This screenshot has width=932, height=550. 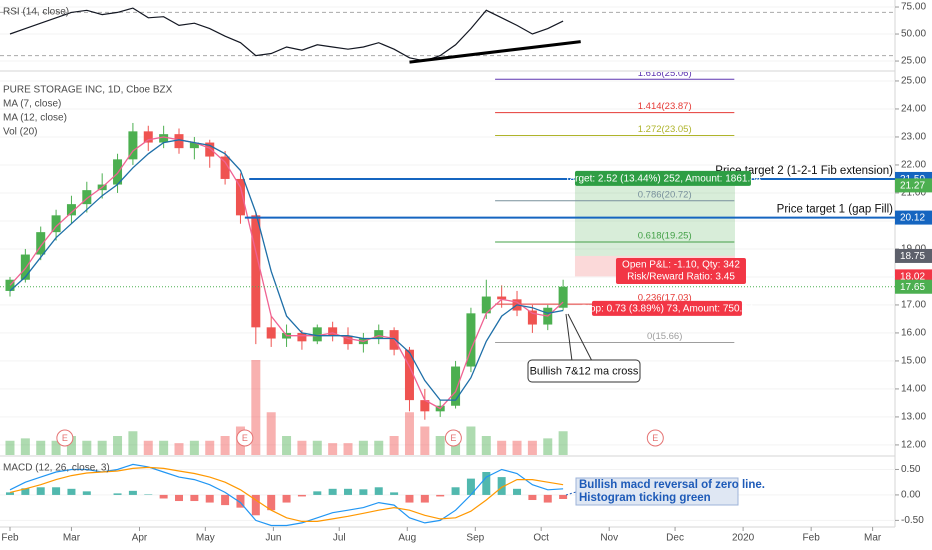 What do you see at coordinates (205, 538) in the screenshot?
I see `x-tick-label: May` at bounding box center [205, 538].